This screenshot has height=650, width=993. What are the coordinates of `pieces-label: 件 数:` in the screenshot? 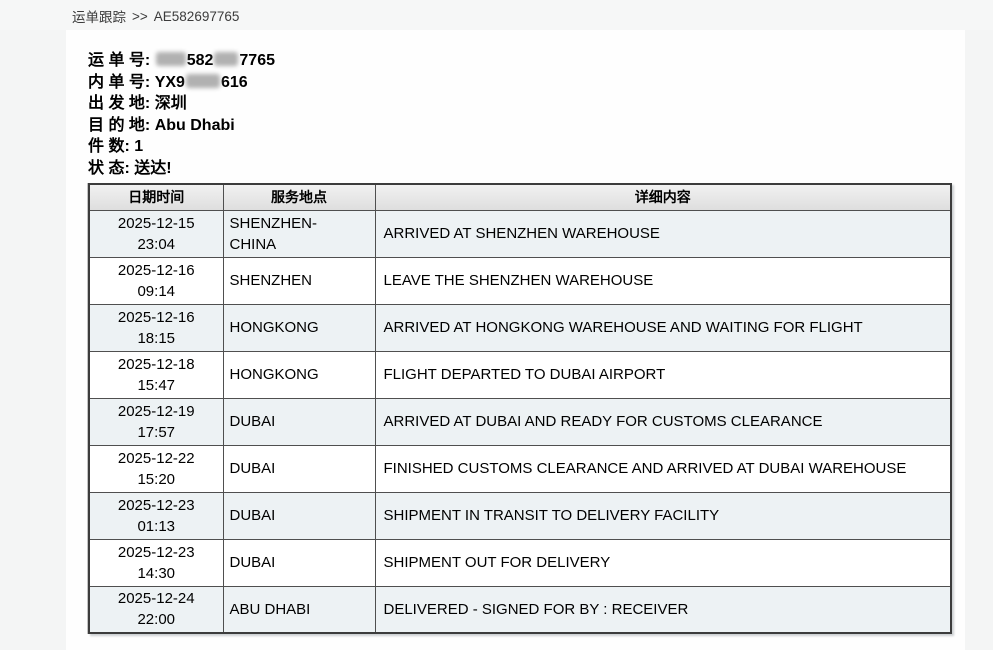 It's located at (109, 146).